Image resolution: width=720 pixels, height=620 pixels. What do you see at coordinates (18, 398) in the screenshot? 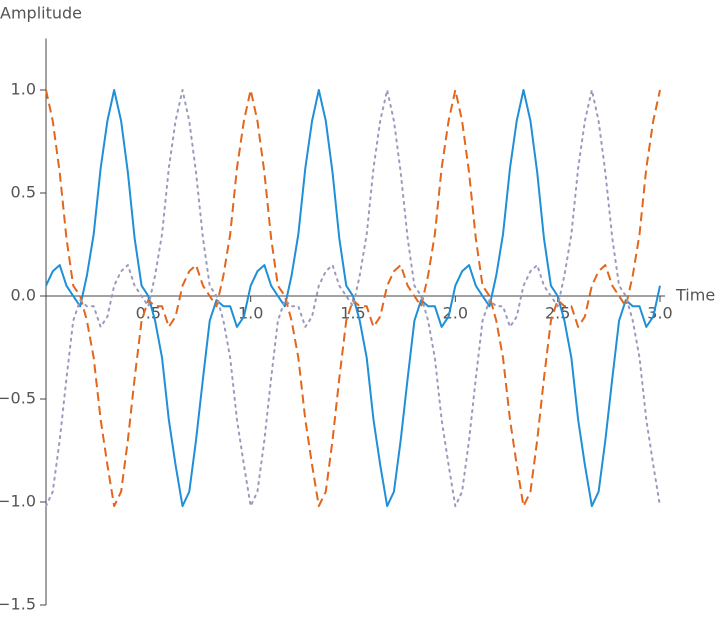
I see `y-tick-label: −0.5` at bounding box center [18, 398].